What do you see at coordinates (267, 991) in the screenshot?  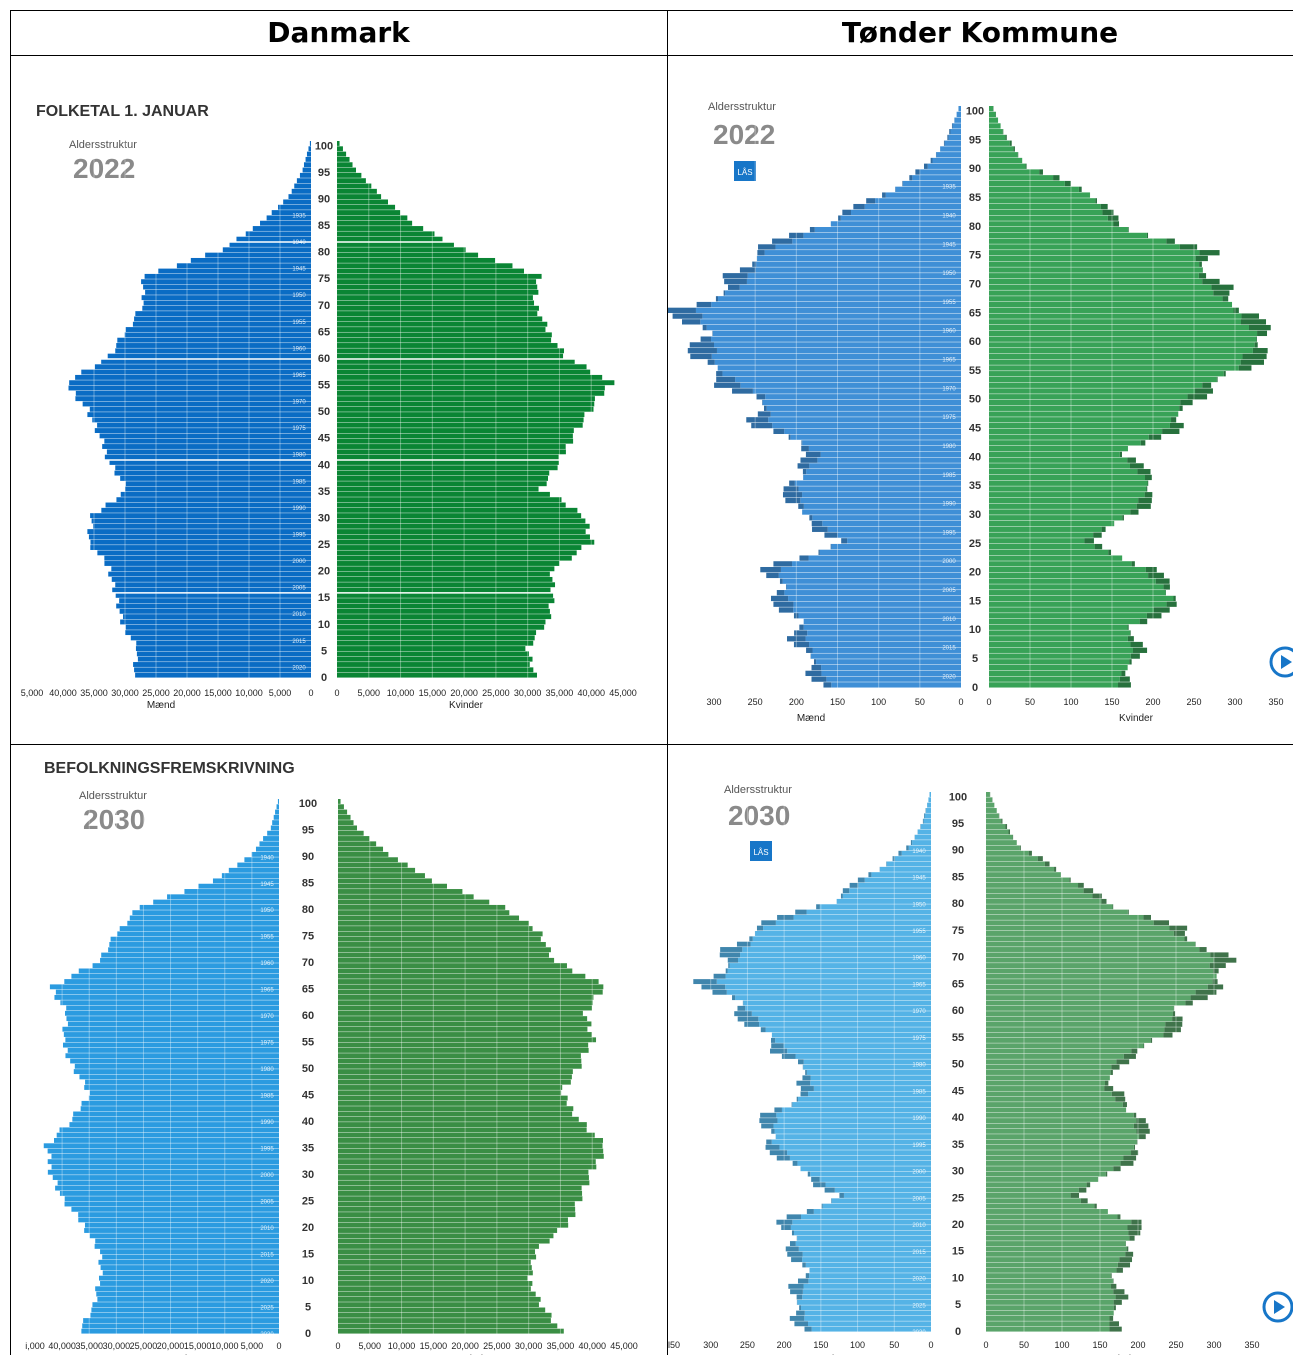 I see `birth-year-1965: 1965` at bounding box center [267, 991].